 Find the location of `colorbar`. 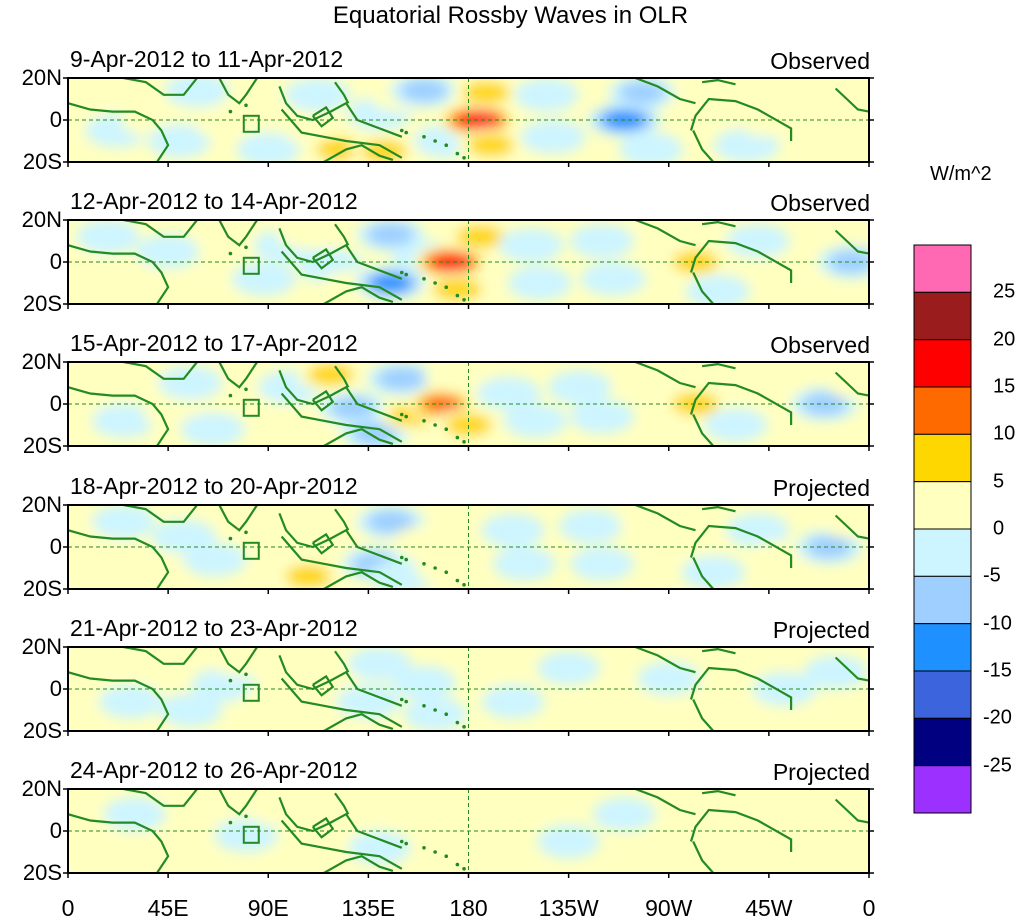

colorbar is located at coordinates (942, 529).